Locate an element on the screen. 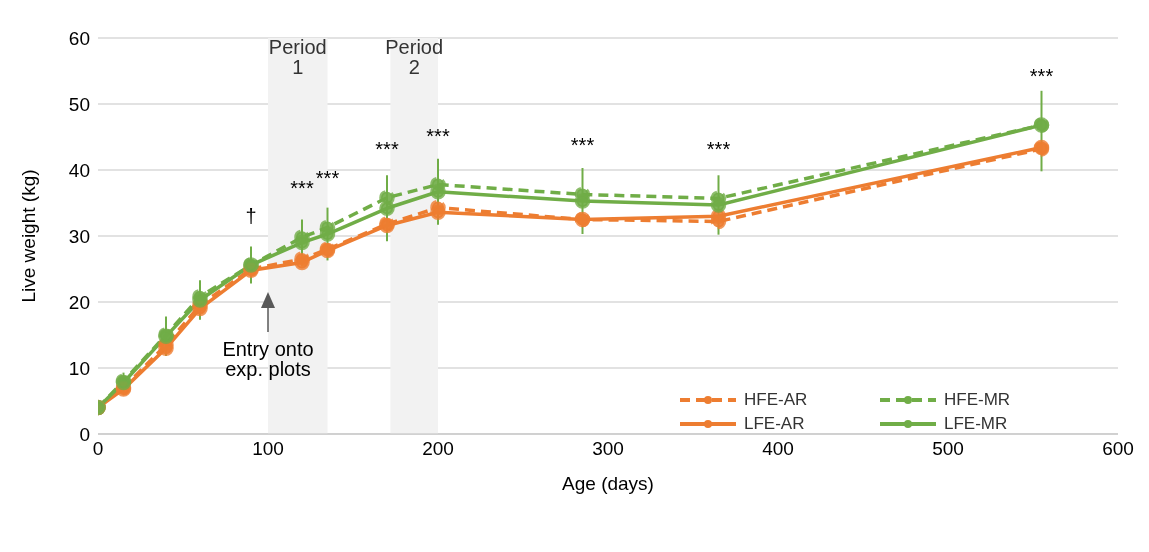  legend-label: HFE-AR is located at coordinates (776, 400).